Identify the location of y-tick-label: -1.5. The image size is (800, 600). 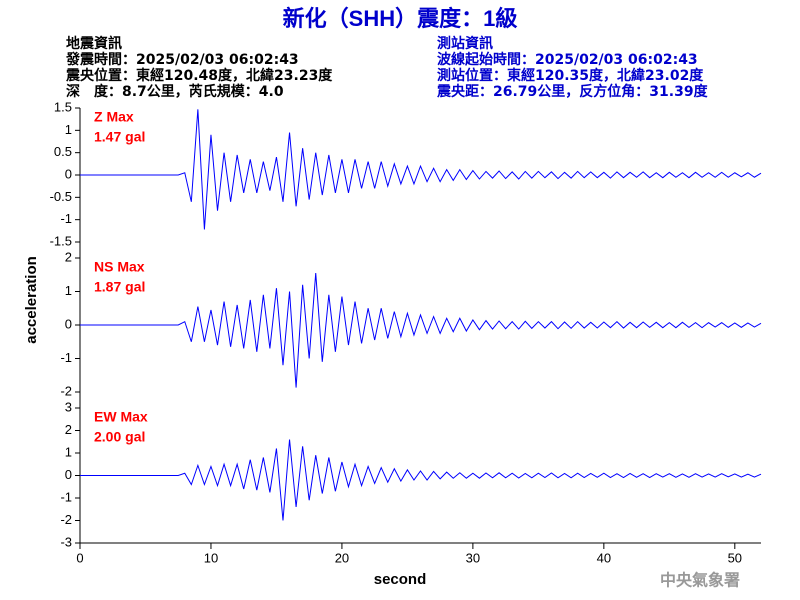
(61, 240).